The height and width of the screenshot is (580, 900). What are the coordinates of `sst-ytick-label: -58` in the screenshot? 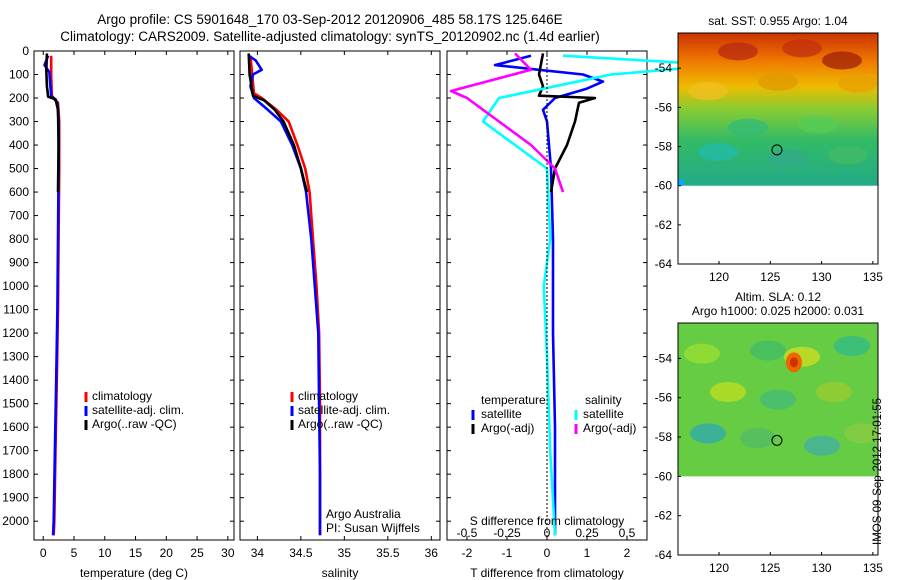 It's located at (664, 147).